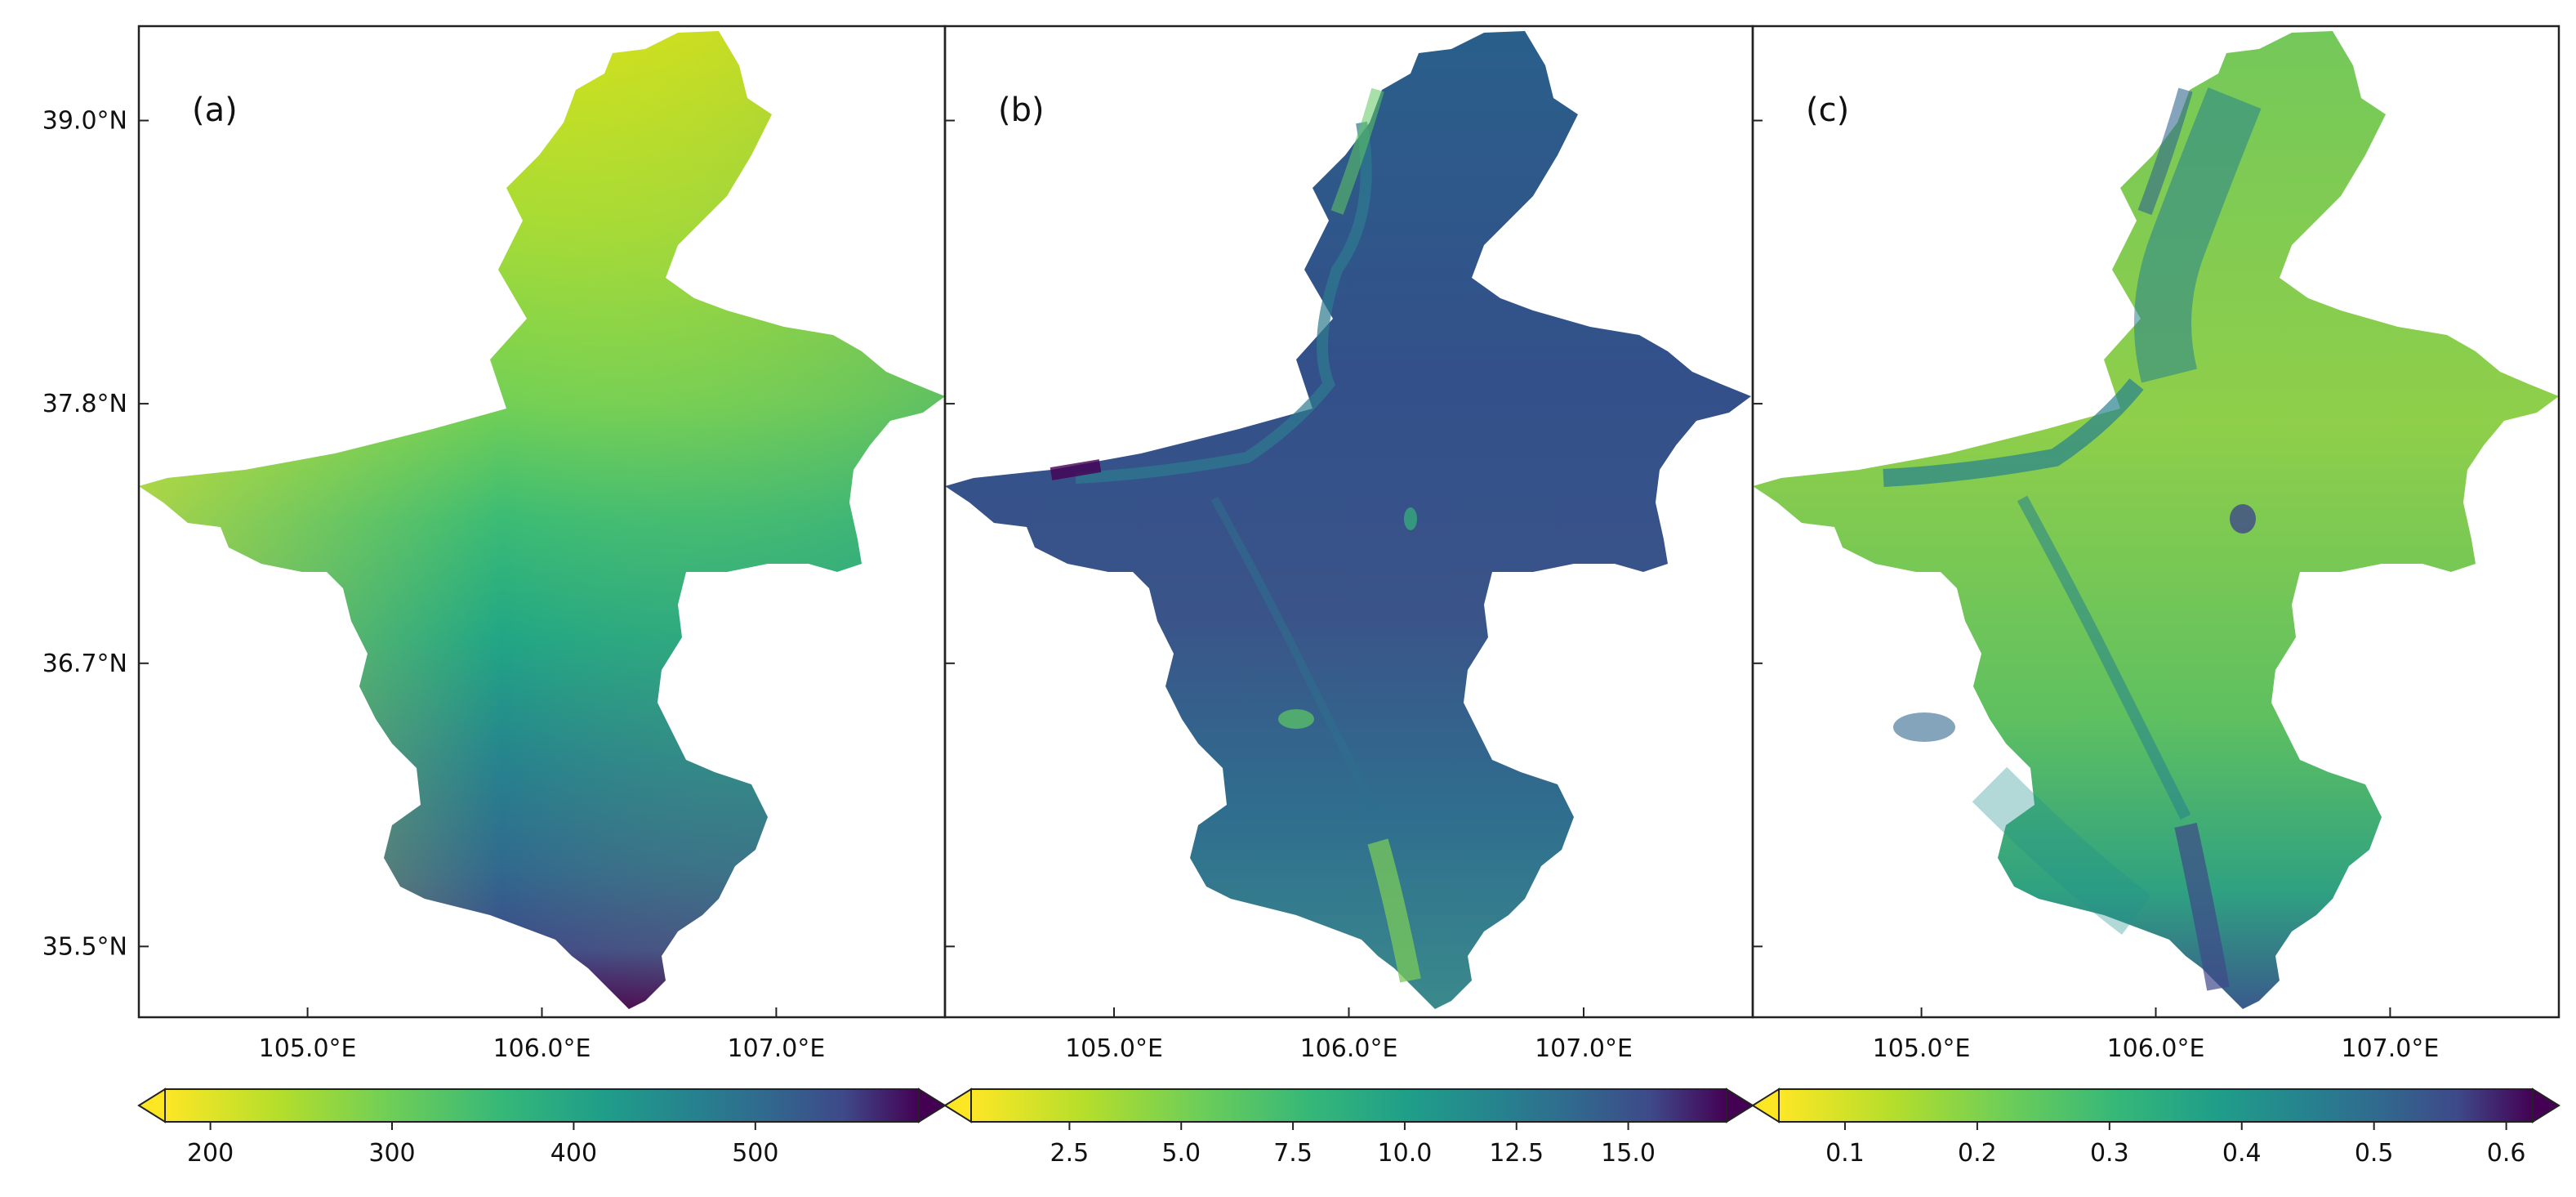 Image resolution: width=2576 pixels, height=1197 pixels. What do you see at coordinates (2374, 1153) in the screenshot?
I see `colorbar-tick-label: 0.5` at bounding box center [2374, 1153].